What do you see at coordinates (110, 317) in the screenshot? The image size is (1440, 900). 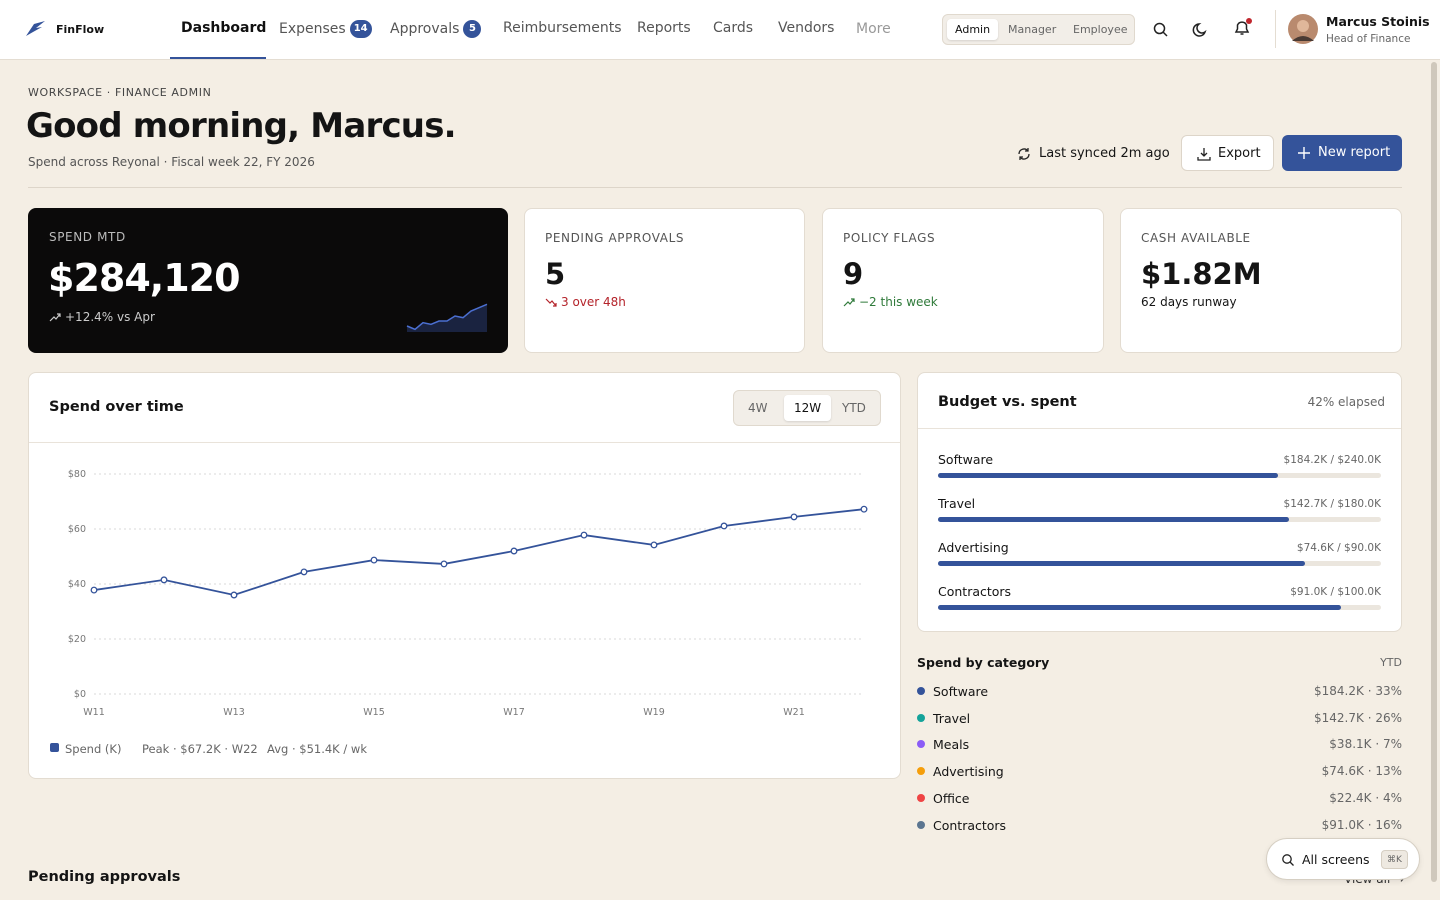 I see `kpi-delta: +12.4% vs Apr` at bounding box center [110, 317].